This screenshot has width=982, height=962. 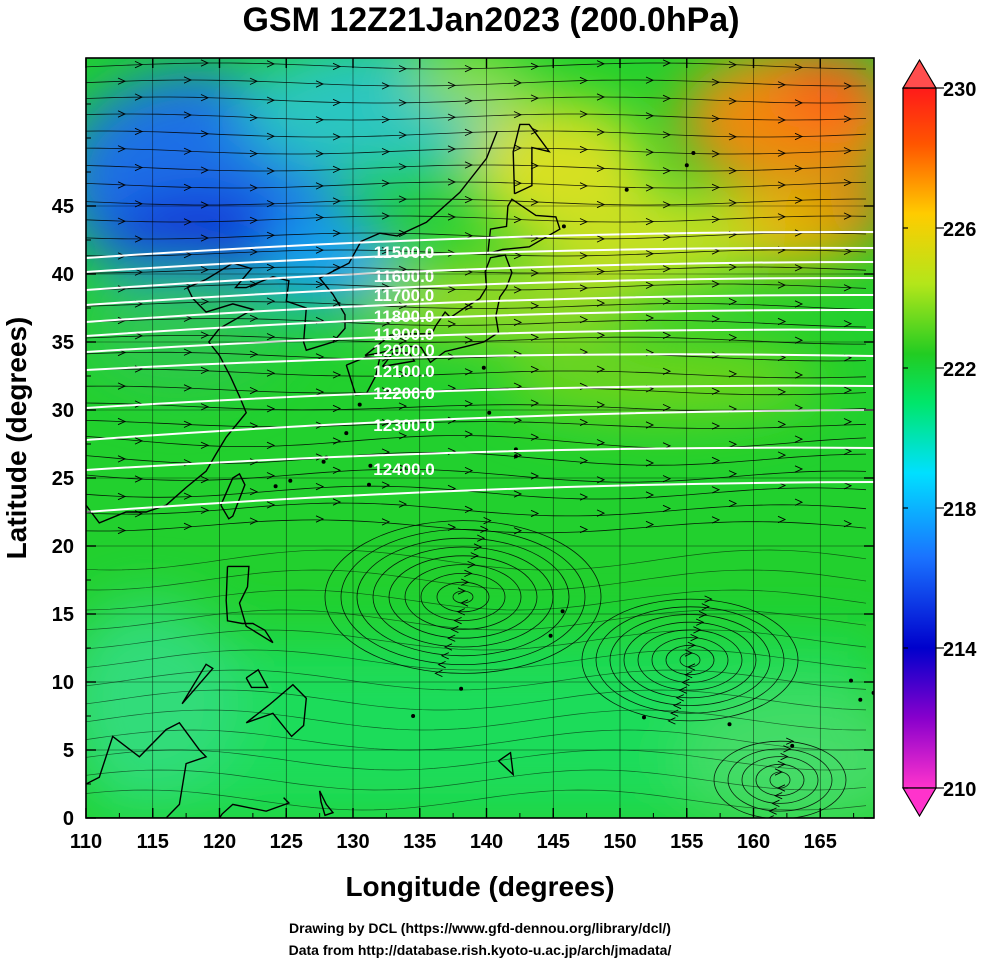 I want to click on y-tick-label: 10, so click(x=63, y=683).